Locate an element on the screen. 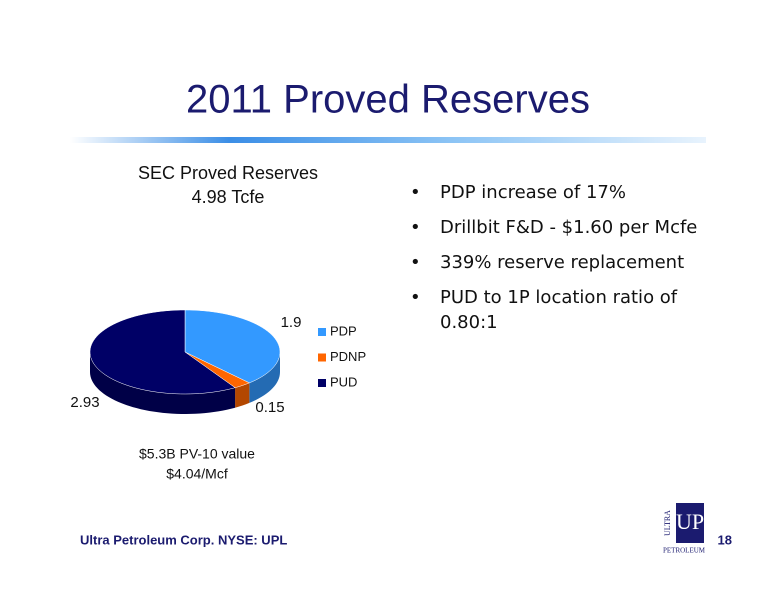  bullet: 339% reserve replacement is located at coordinates (560, 262).